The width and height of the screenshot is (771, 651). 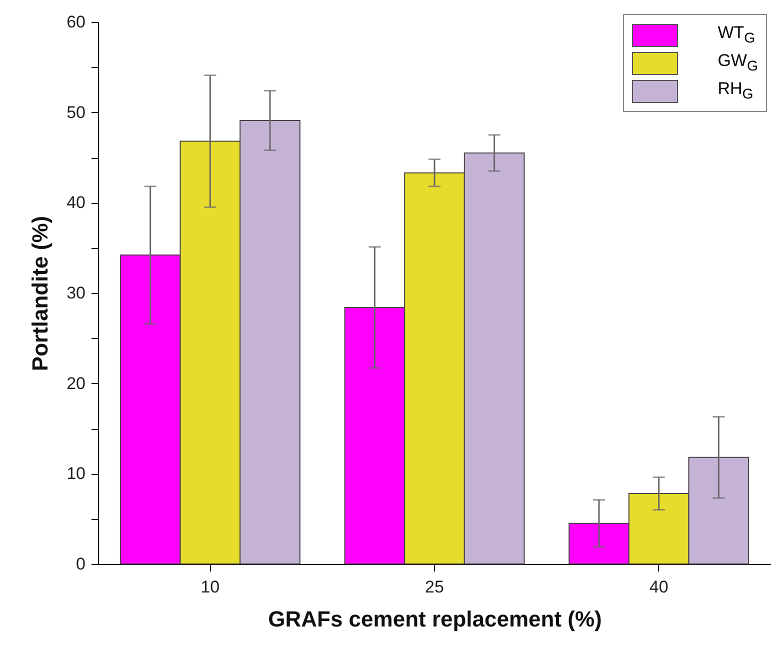 What do you see at coordinates (76, 22) in the screenshot?
I see `y-tick-label: 60` at bounding box center [76, 22].